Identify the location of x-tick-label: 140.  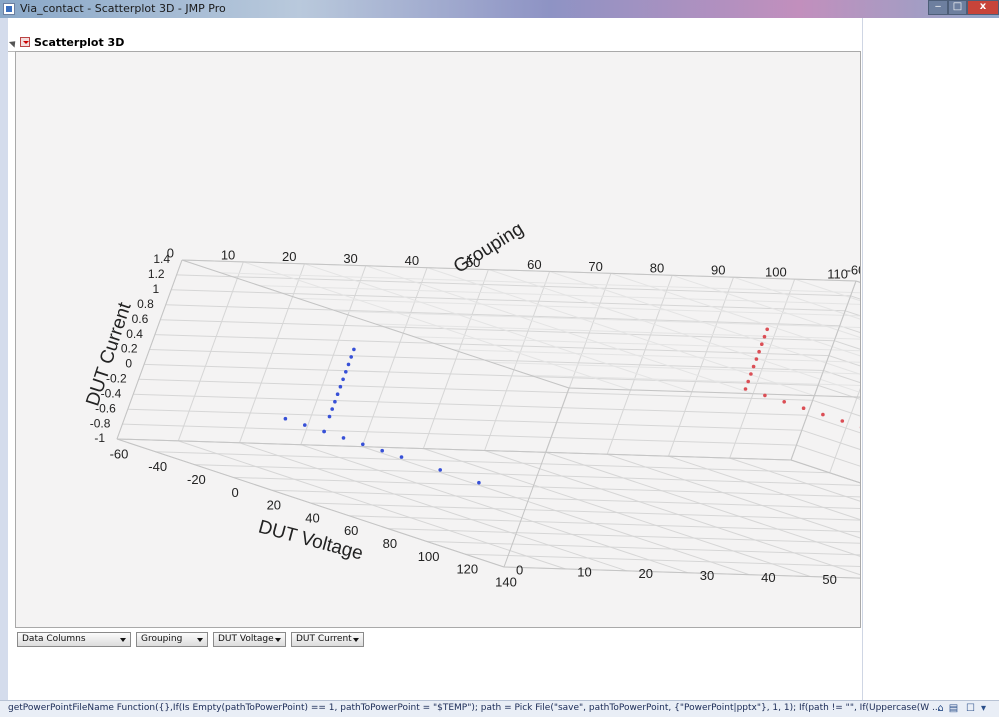
(506, 581).